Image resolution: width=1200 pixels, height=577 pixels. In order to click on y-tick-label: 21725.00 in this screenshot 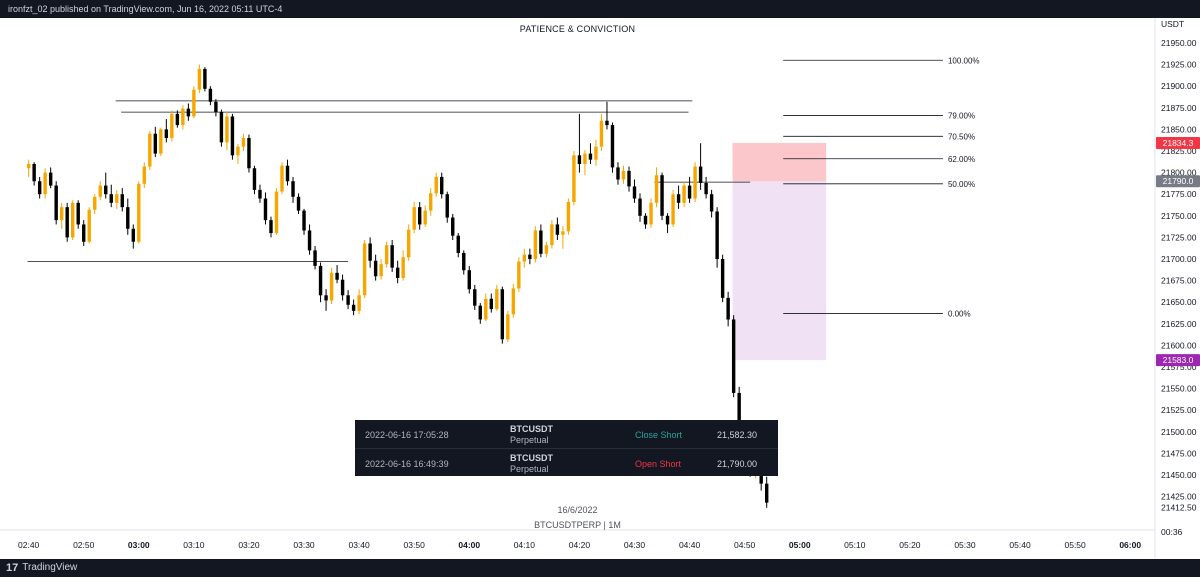, I will do `click(1179, 237)`.